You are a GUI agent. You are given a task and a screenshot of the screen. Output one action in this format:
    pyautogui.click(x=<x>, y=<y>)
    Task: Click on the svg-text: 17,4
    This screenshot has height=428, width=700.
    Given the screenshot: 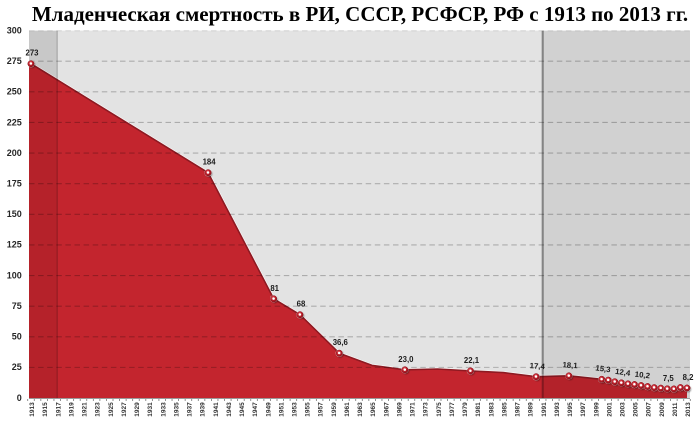 What is the action you would take?
    pyautogui.click(x=537, y=366)
    